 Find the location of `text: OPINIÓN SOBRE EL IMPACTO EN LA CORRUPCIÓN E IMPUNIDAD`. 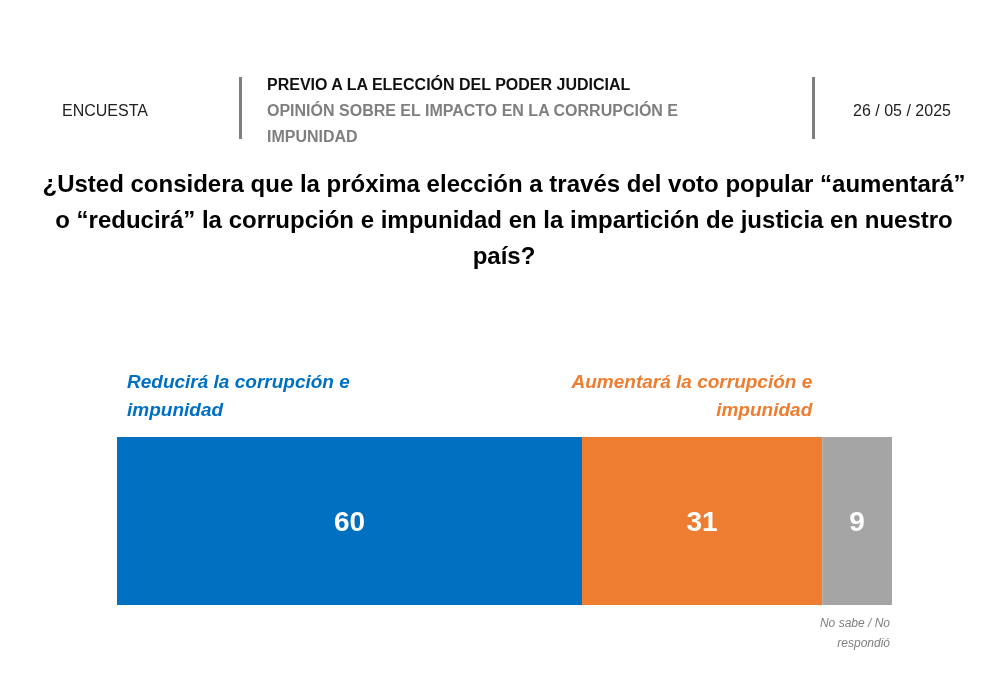

text: OPINIÓN SOBRE EL IMPACTO EN LA CORRUPCIÓN E IMPUNIDAD is located at coordinates (473, 123).